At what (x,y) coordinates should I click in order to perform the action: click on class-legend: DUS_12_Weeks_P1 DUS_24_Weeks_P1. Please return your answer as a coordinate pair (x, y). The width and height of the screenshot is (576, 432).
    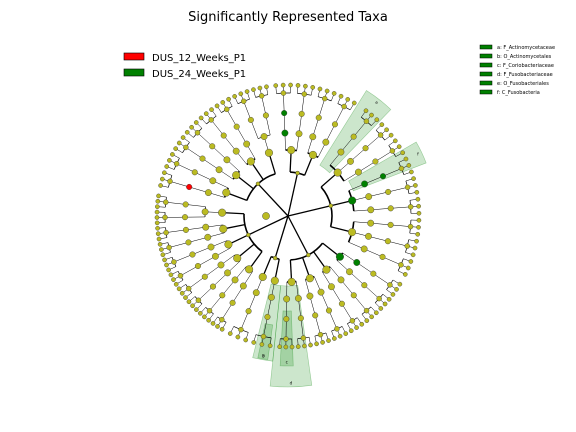
    Looking at the image, I should click on (184, 66).